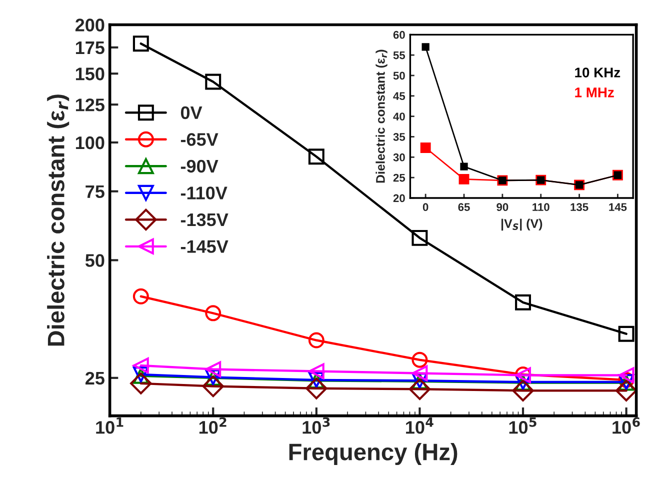 Image resolution: width=646 pixels, height=495 pixels. What do you see at coordinates (373, 454) in the screenshot?
I see `x-axis-title: Frequency (Hz)` at bounding box center [373, 454].